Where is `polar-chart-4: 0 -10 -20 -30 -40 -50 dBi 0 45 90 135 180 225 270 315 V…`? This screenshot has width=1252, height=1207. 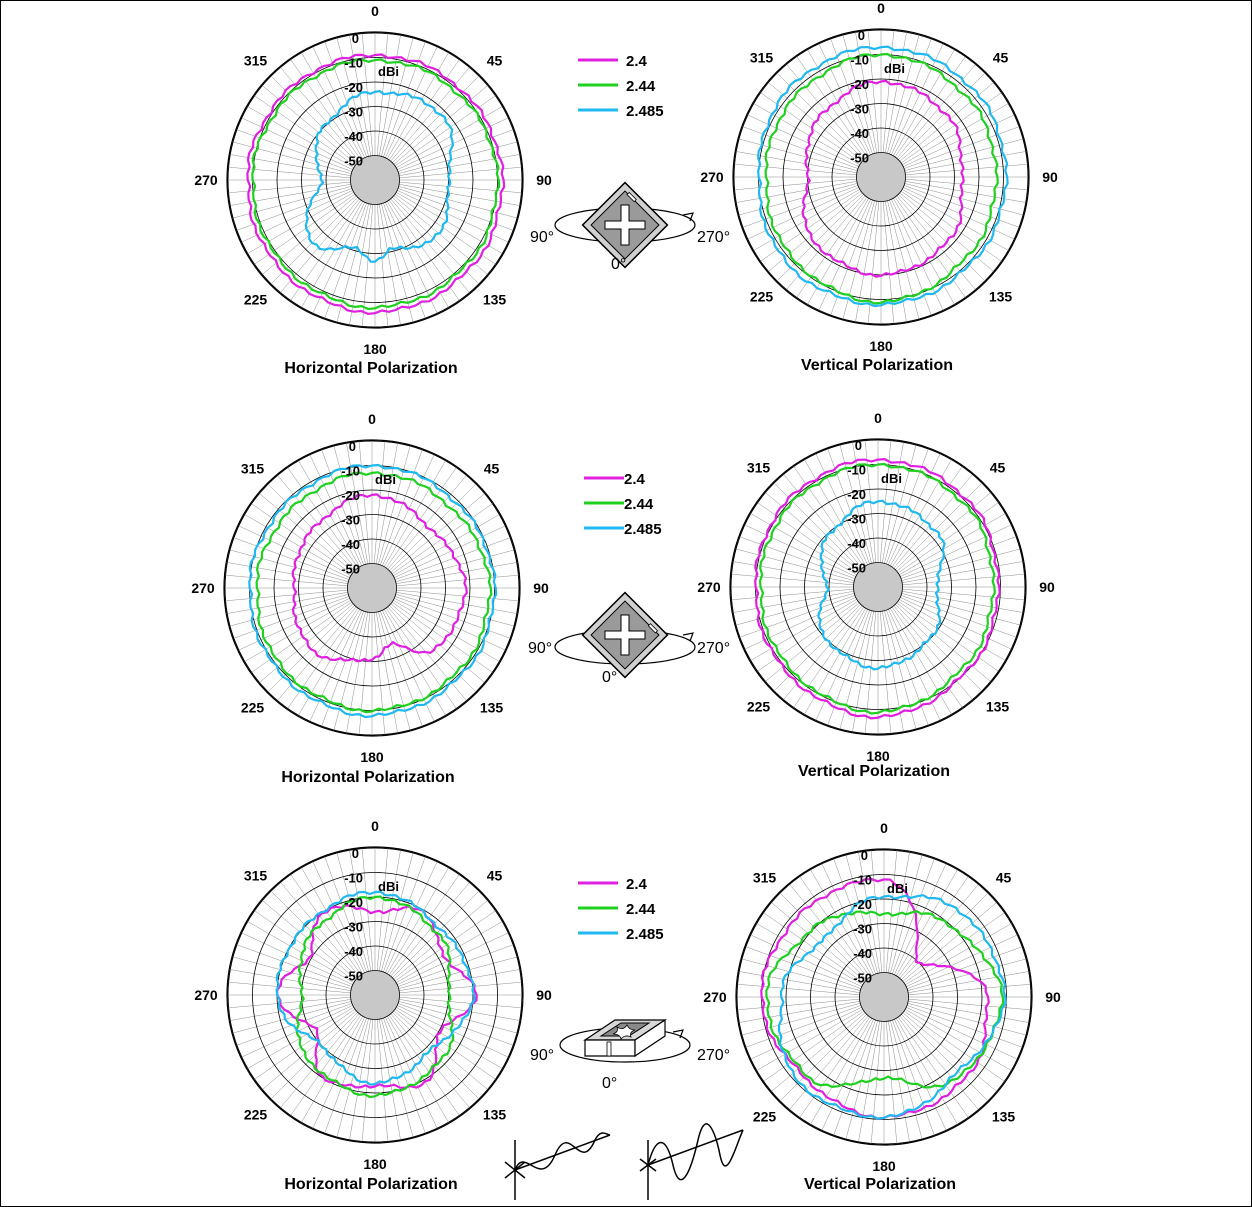 polar-chart-4: 0 -10 -20 -30 -40 -50 dBi 0 45 90 135 180 225 270 315 V… is located at coordinates (876, 595).